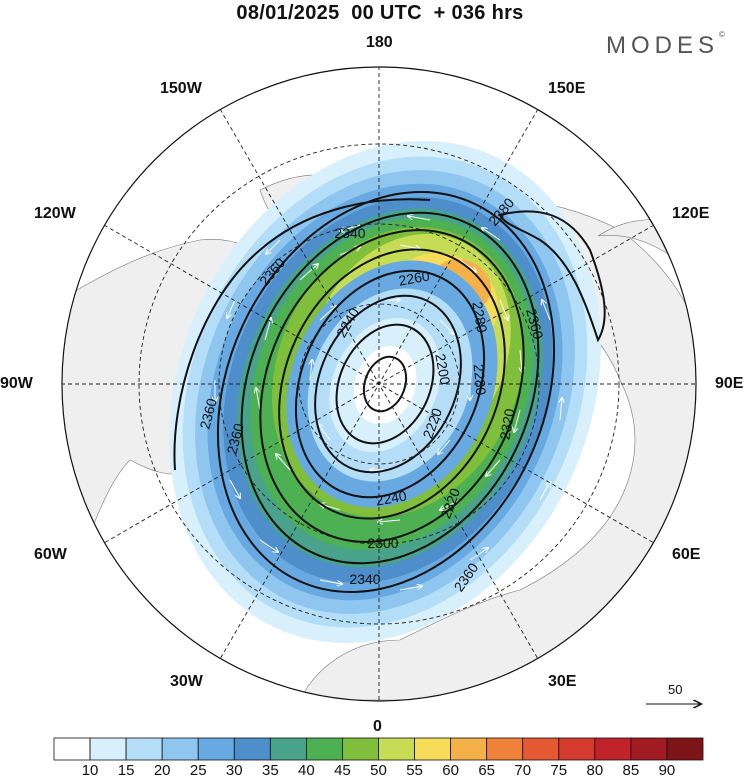  What do you see at coordinates (691, 213) in the screenshot?
I see `lon-label-120e: 120E` at bounding box center [691, 213].